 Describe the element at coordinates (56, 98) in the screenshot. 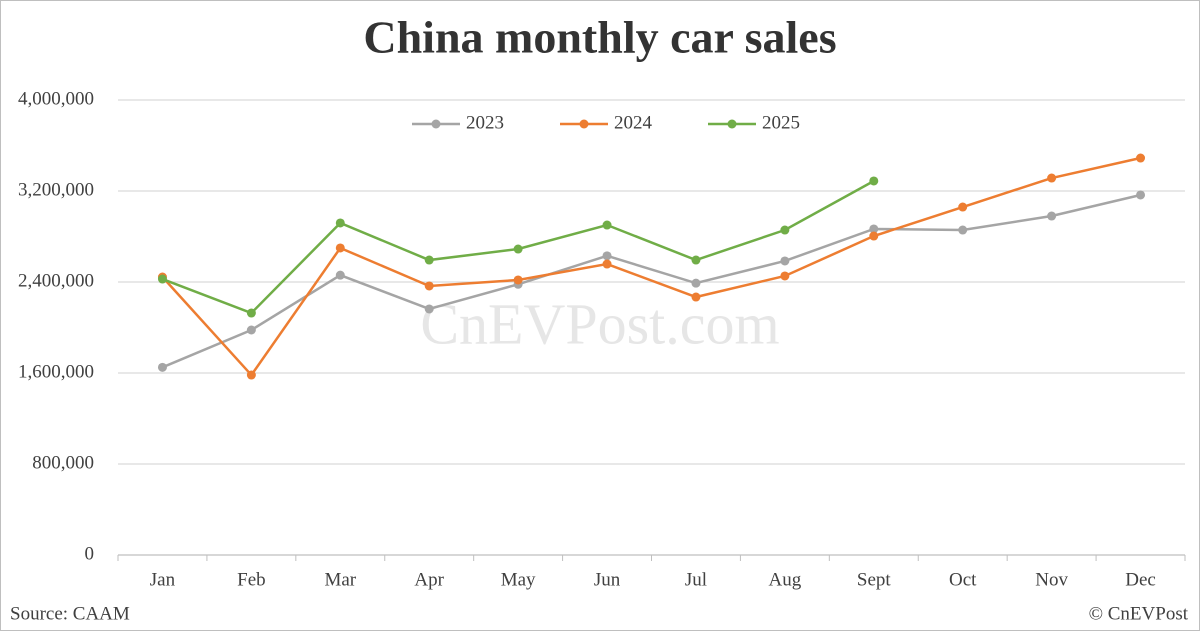

I see `y-tick-label: 4,000,000` at that location.